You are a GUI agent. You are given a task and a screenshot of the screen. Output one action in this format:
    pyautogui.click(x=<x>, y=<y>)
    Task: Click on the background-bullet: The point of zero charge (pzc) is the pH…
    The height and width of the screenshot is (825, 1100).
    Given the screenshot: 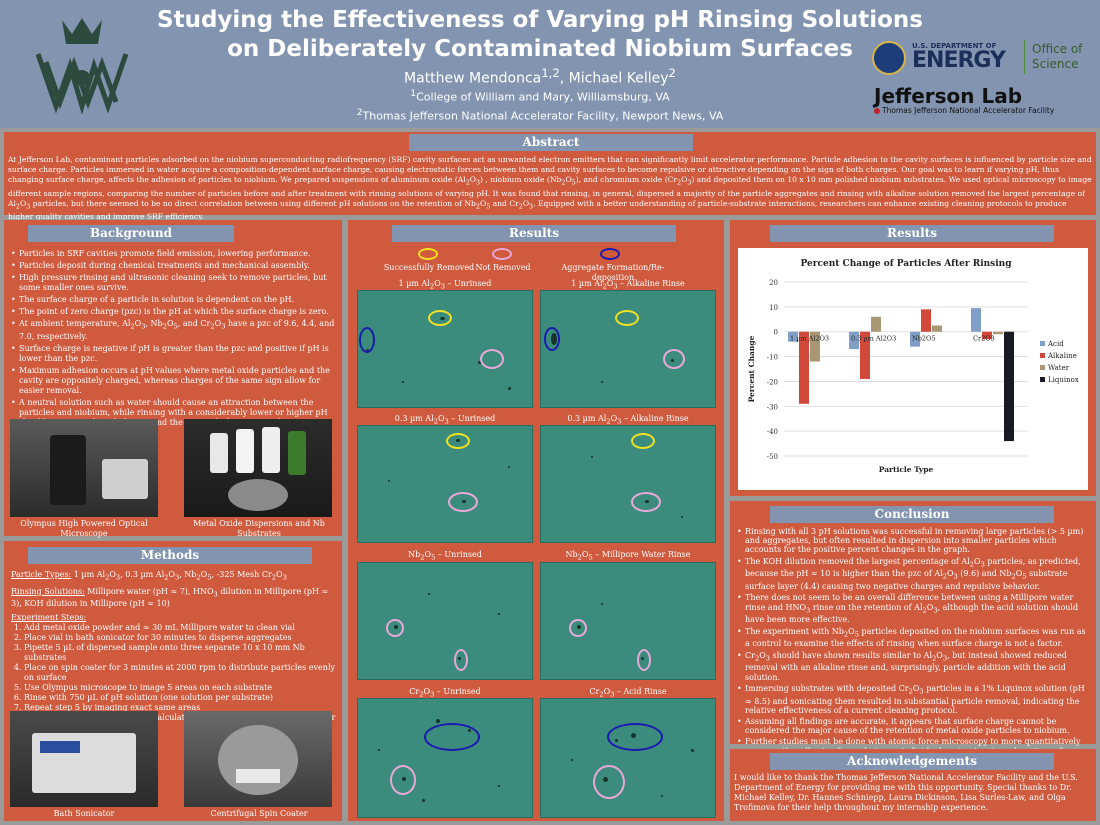 What is the action you would take?
    pyautogui.click(x=175, y=312)
    